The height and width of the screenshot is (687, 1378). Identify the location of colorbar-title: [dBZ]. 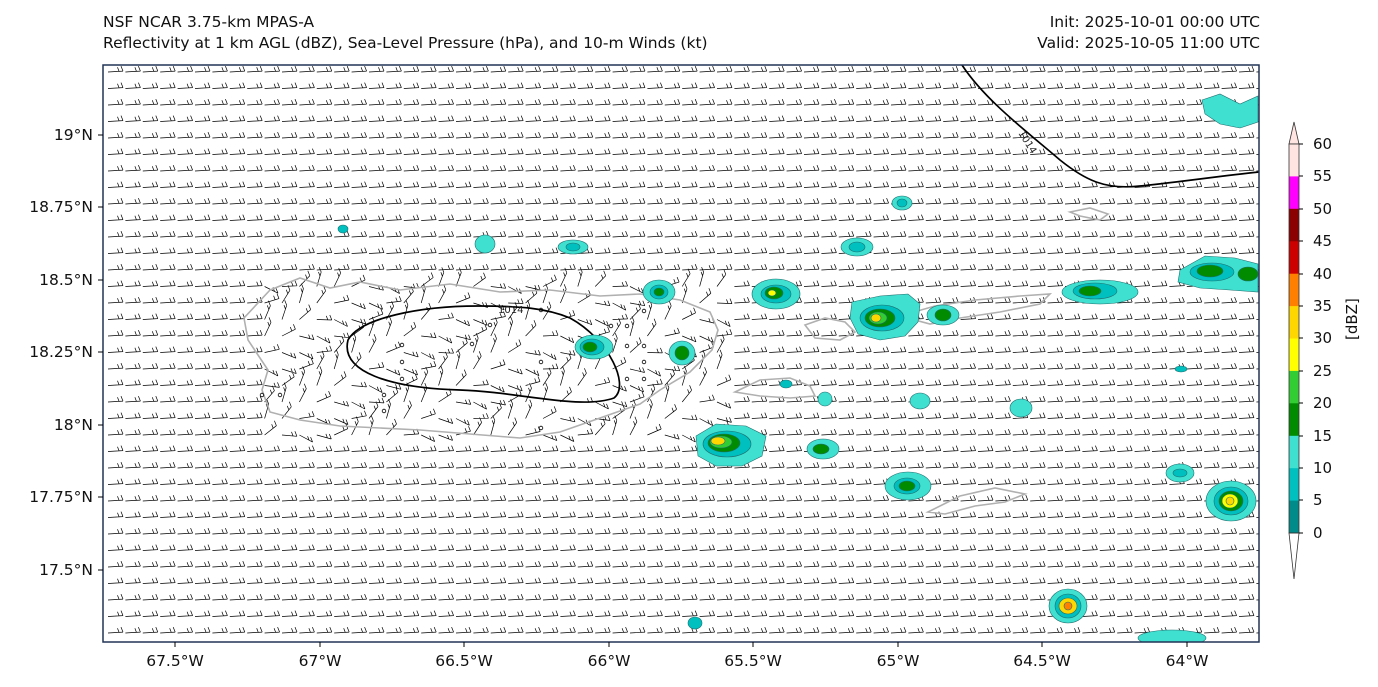
(1352, 319).